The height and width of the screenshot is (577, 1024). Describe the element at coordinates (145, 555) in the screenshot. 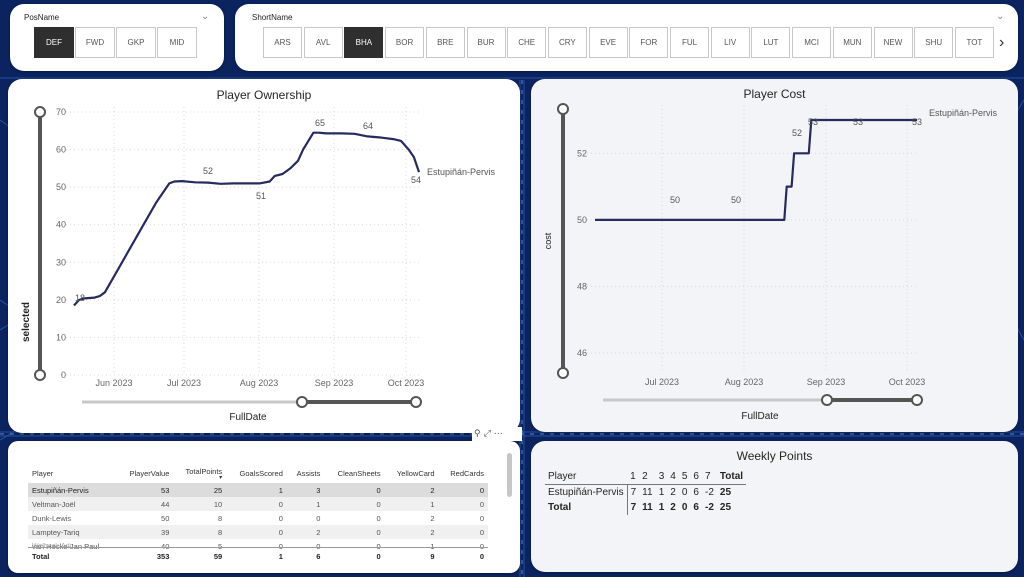

I see `total-cell: 353` at that location.